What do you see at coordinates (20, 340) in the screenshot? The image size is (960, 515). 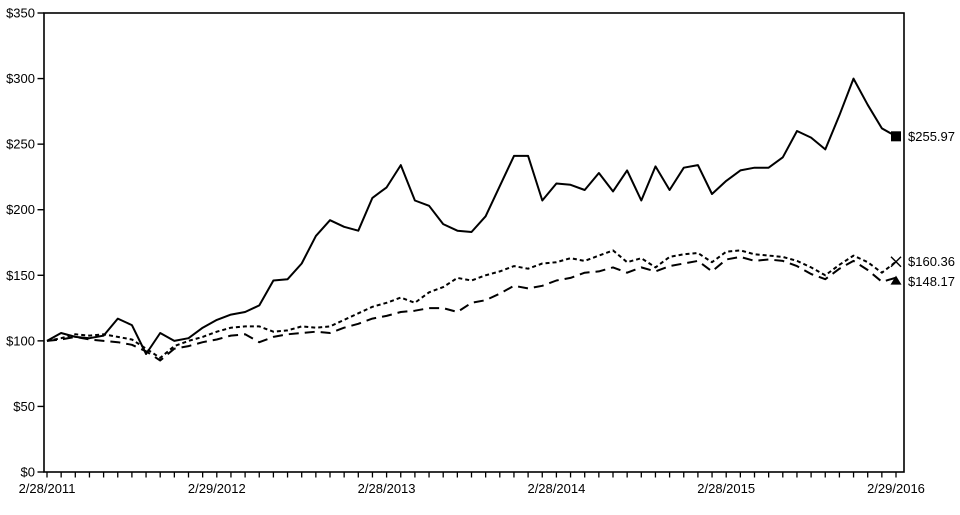 I see `y-axis-label: $100` at bounding box center [20, 340].